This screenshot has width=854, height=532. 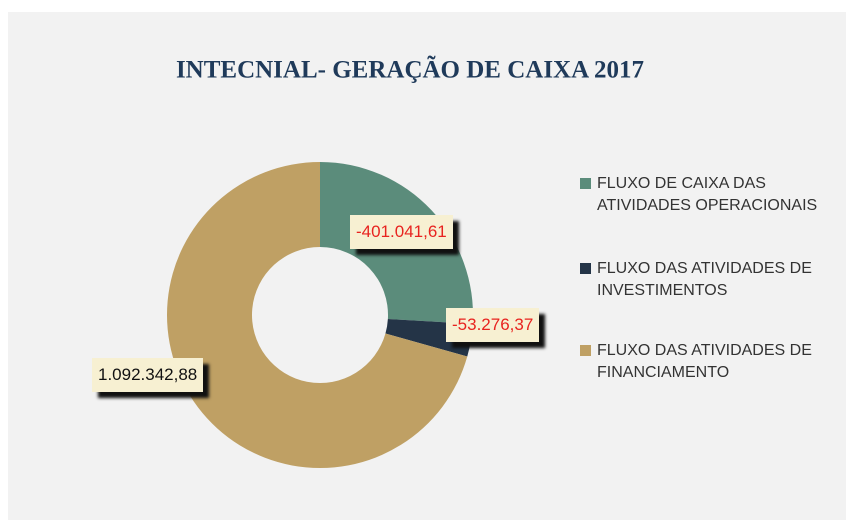 I want to click on legend-label: FLUXO DAS ATIVIDADES DE FINANCIAMENTO, so click(x=704, y=361).